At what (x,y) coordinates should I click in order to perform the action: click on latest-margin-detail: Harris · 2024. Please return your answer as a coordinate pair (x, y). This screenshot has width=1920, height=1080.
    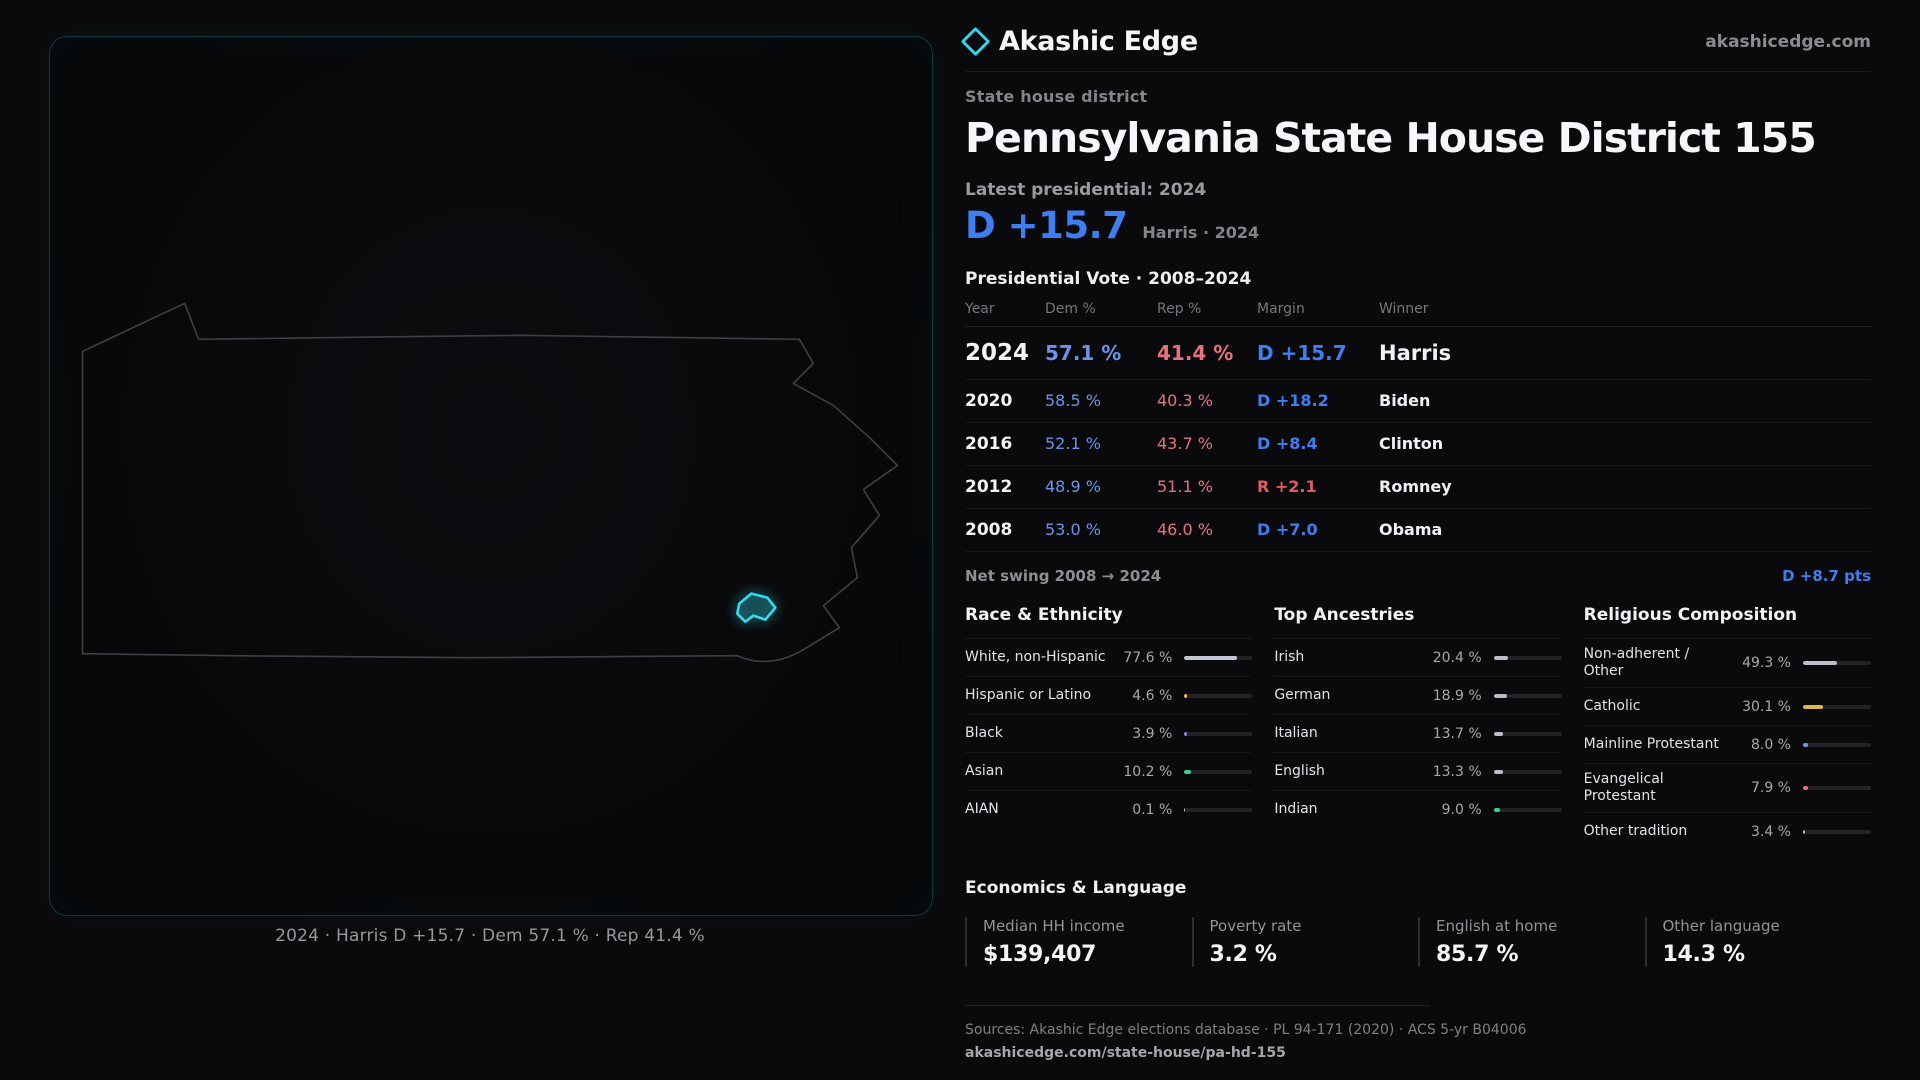
    Looking at the image, I should click on (1201, 232).